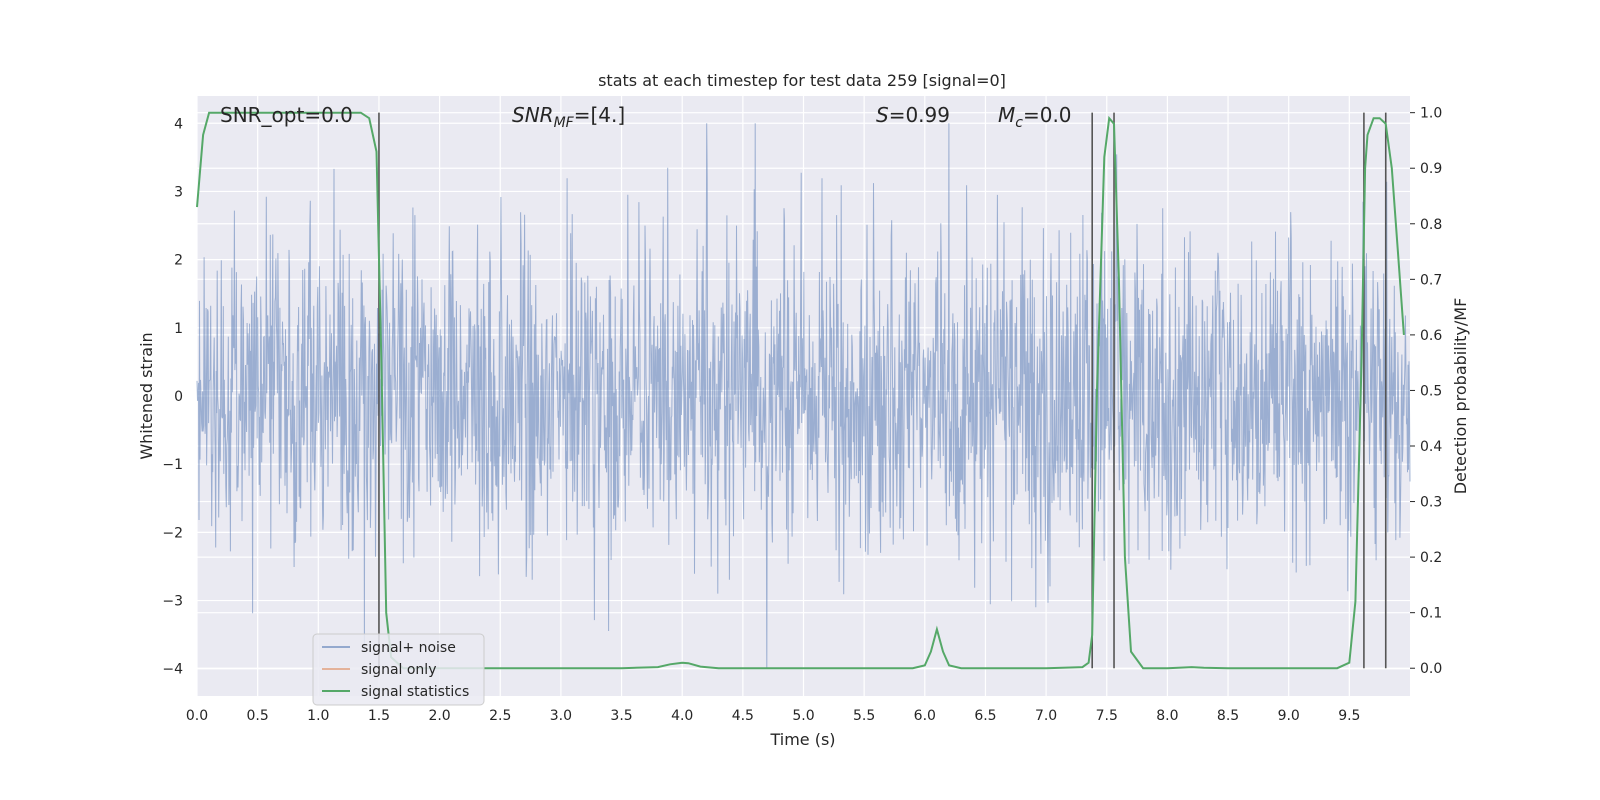 The height and width of the screenshot is (800, 1600). I want to click on legend-label-noise: signal+ noise, so click(408, 648).